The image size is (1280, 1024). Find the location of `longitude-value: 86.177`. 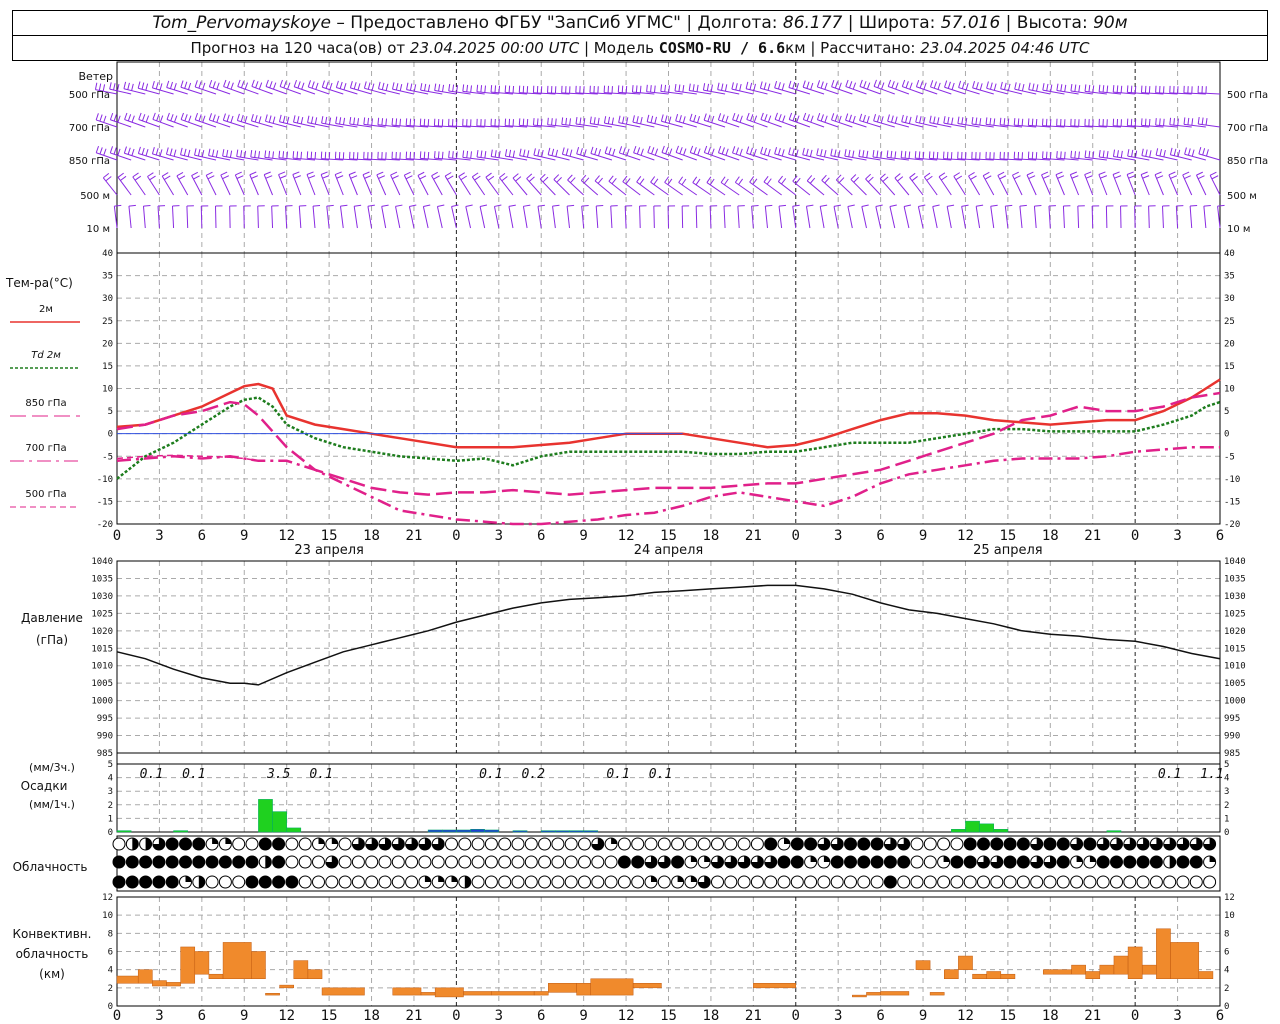

longitude-value: 86.177 is located at coordinates (812, 23).